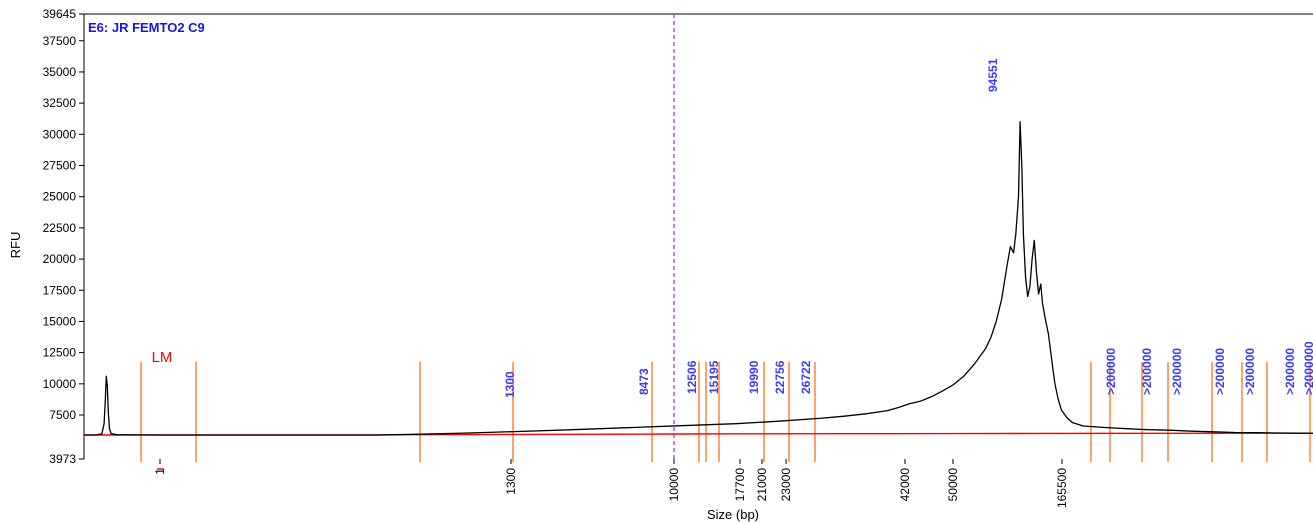  Describe the element at coordinates (146, 27) in the screenshot. I see `chart-title: E6: JR FEMTO2 C9` at that location.